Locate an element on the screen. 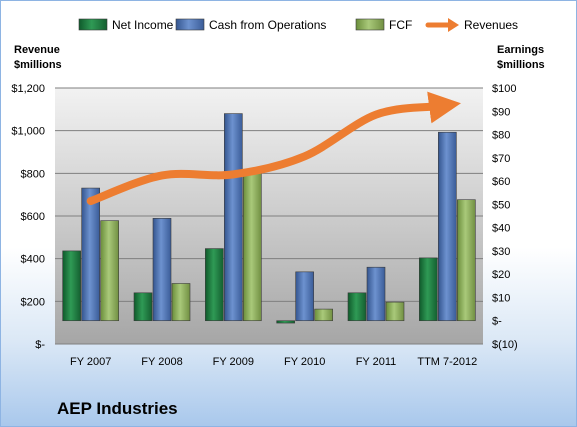  right-tick-label: $60 is located at coordinates (501, 182).